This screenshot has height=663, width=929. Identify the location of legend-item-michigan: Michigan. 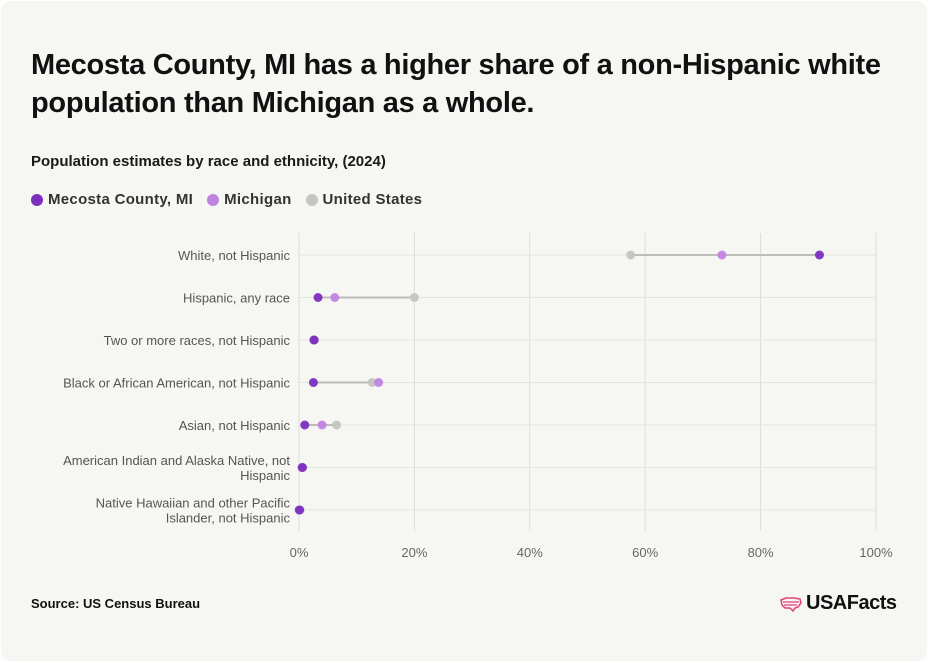
(249, 199).